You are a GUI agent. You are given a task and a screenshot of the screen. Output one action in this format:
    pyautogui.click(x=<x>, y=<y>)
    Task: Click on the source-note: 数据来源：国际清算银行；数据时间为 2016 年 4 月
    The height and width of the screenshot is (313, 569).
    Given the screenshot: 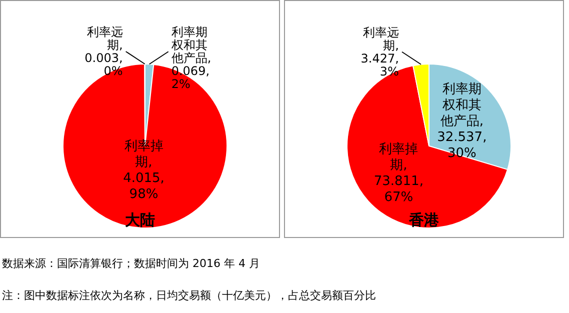 What is the action you would take?
    pyautogui.click(x=131, y=263)
    